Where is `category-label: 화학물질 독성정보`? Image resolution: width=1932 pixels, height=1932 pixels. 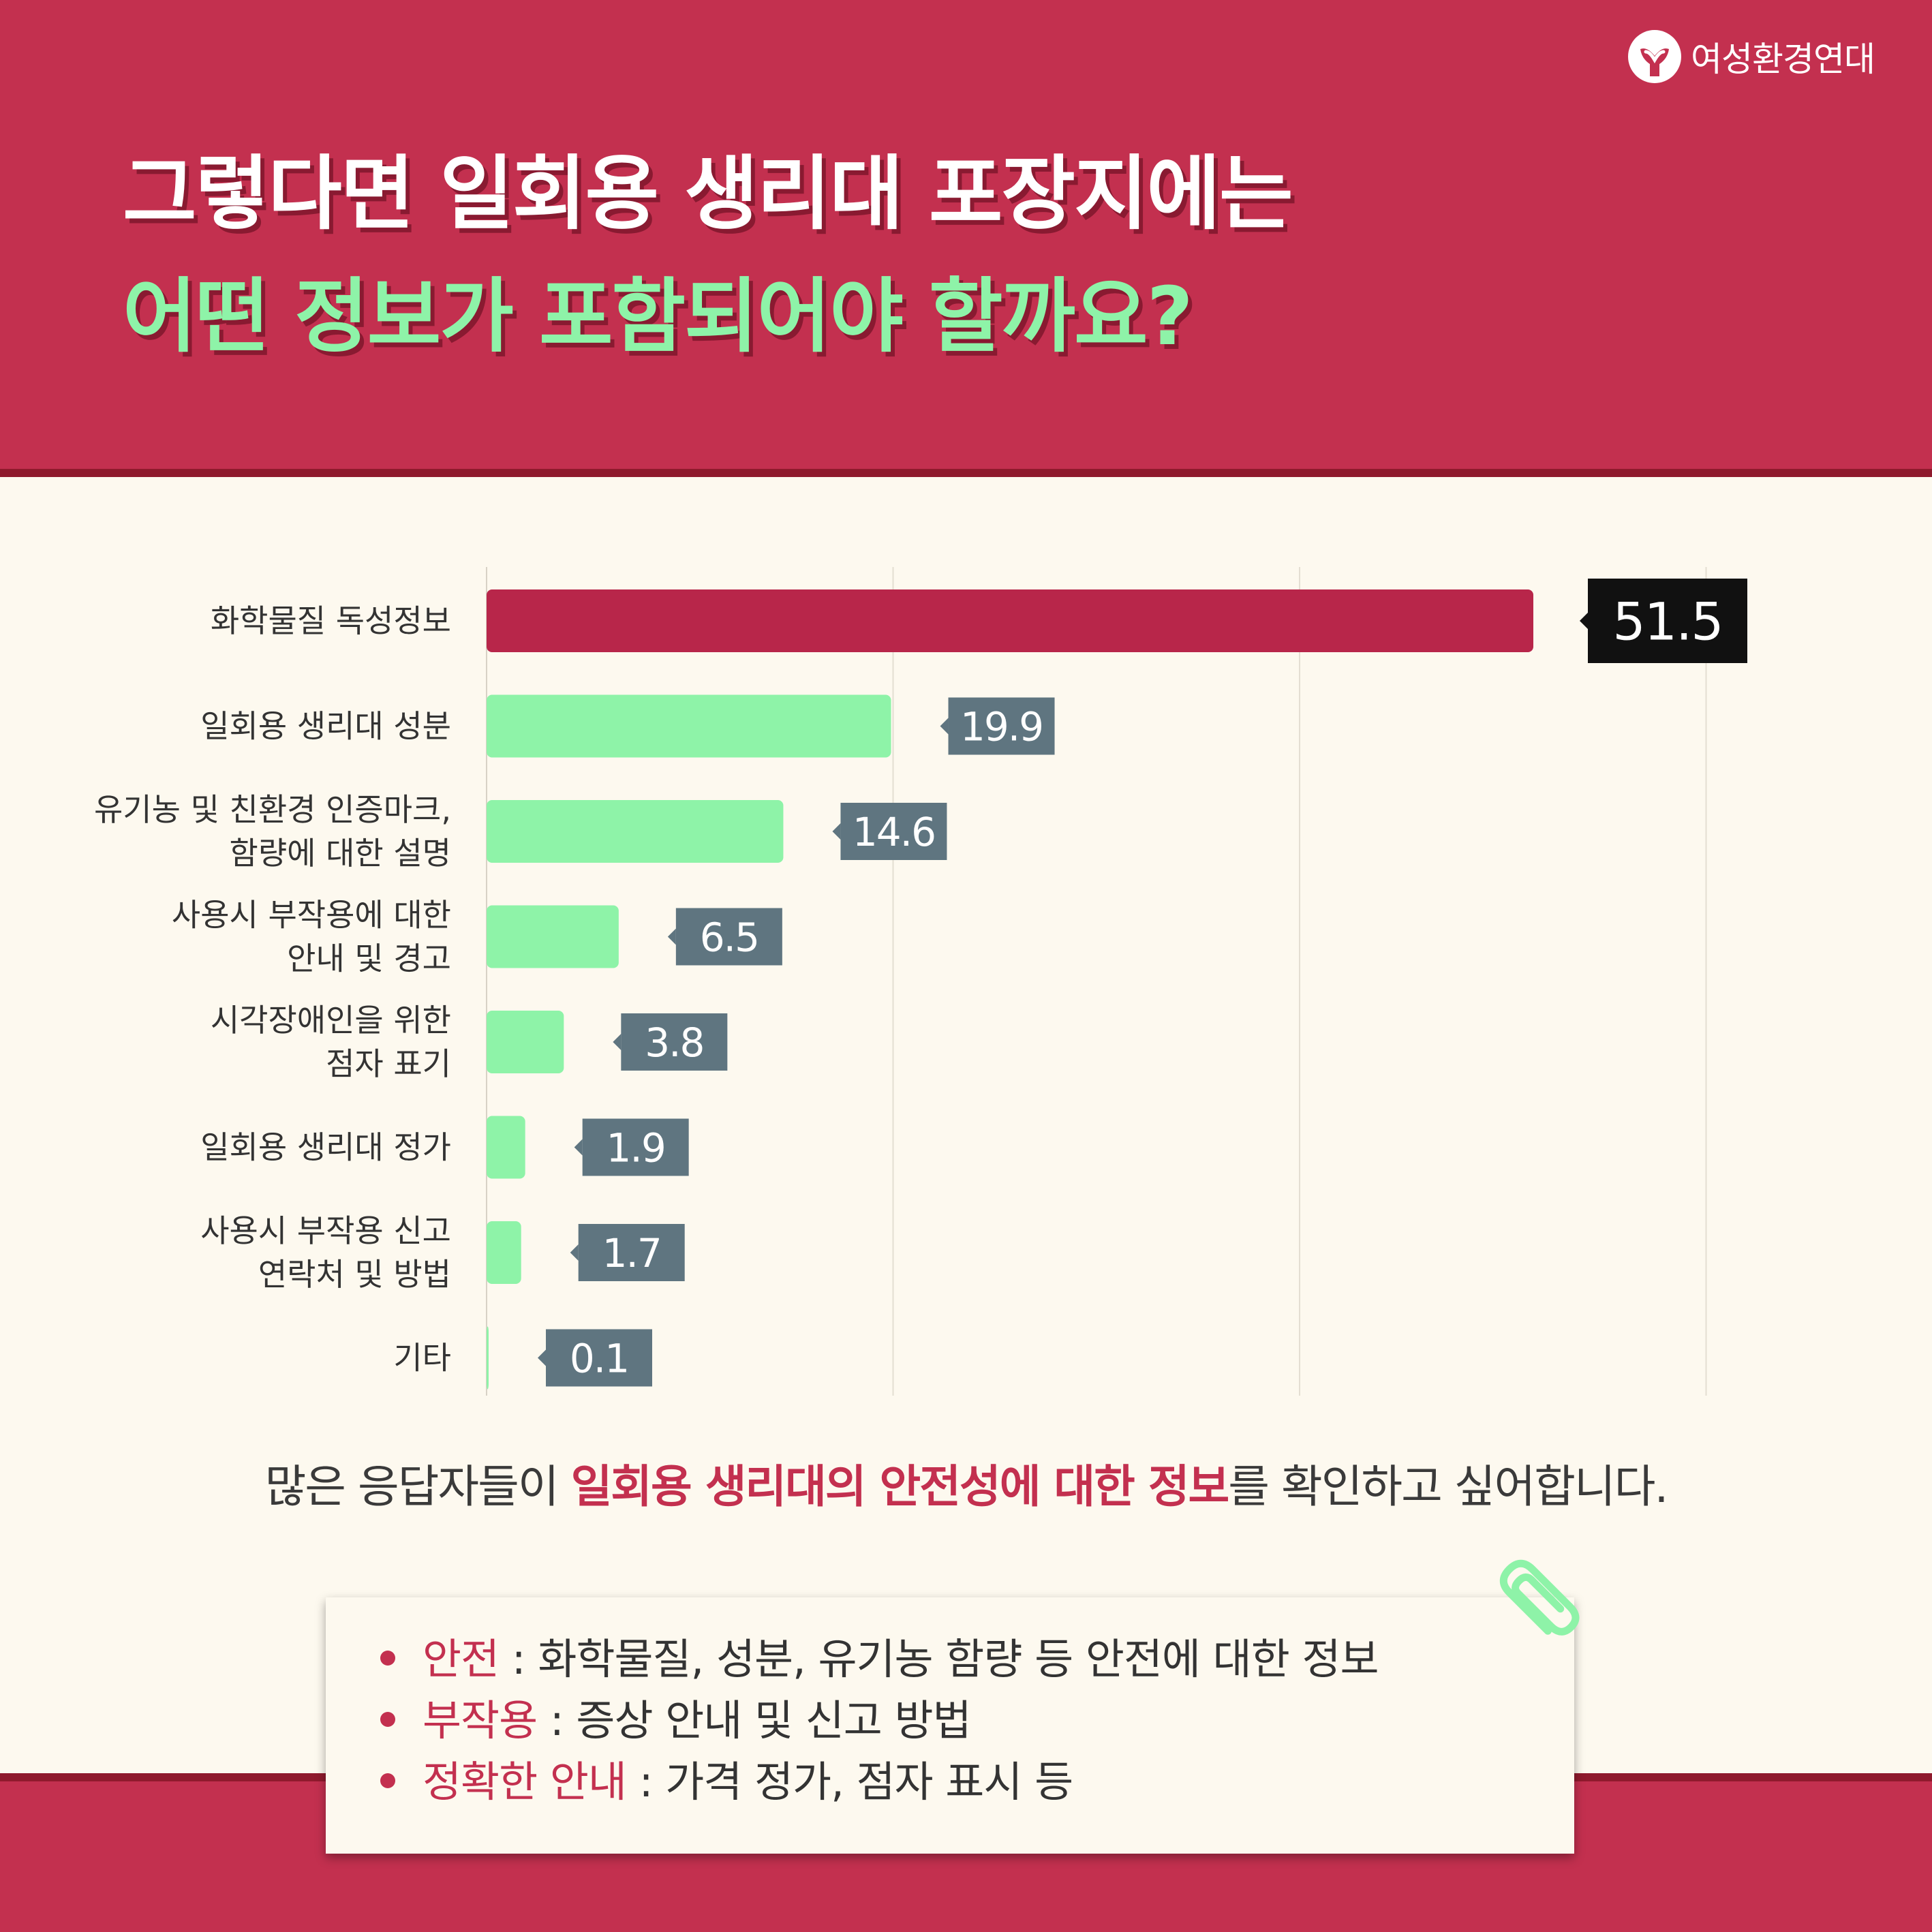
category-label: 화학물질 독성정보 is located at coordinates (331, 620).